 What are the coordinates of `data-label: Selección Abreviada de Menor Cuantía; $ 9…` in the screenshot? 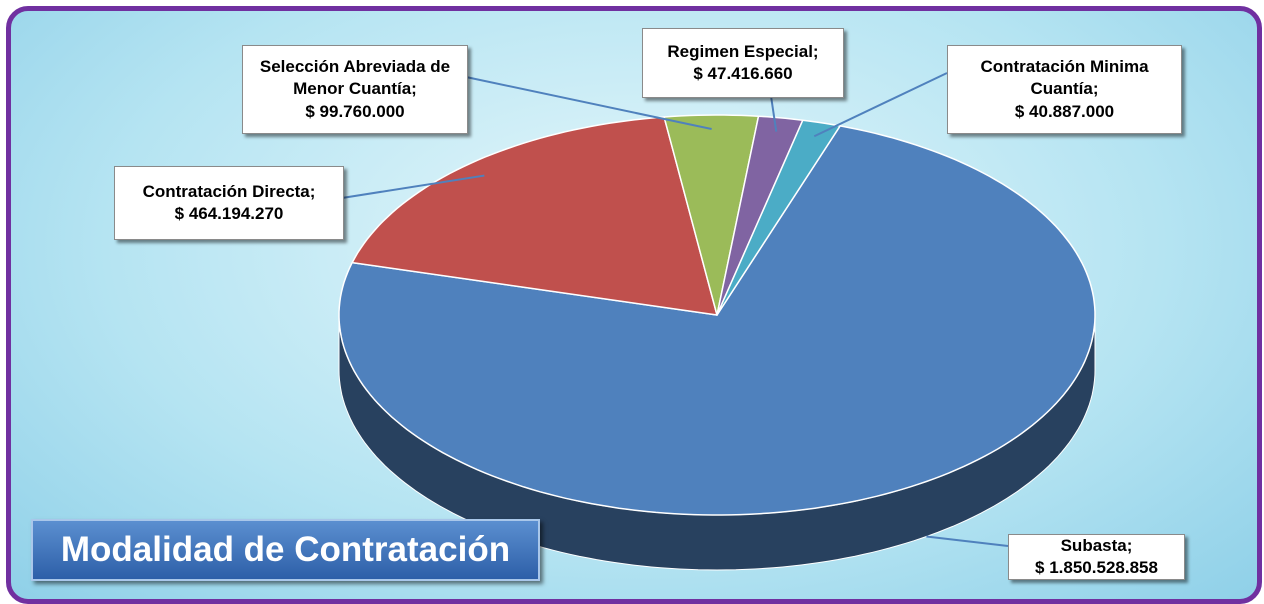 It's located at (355, 89).